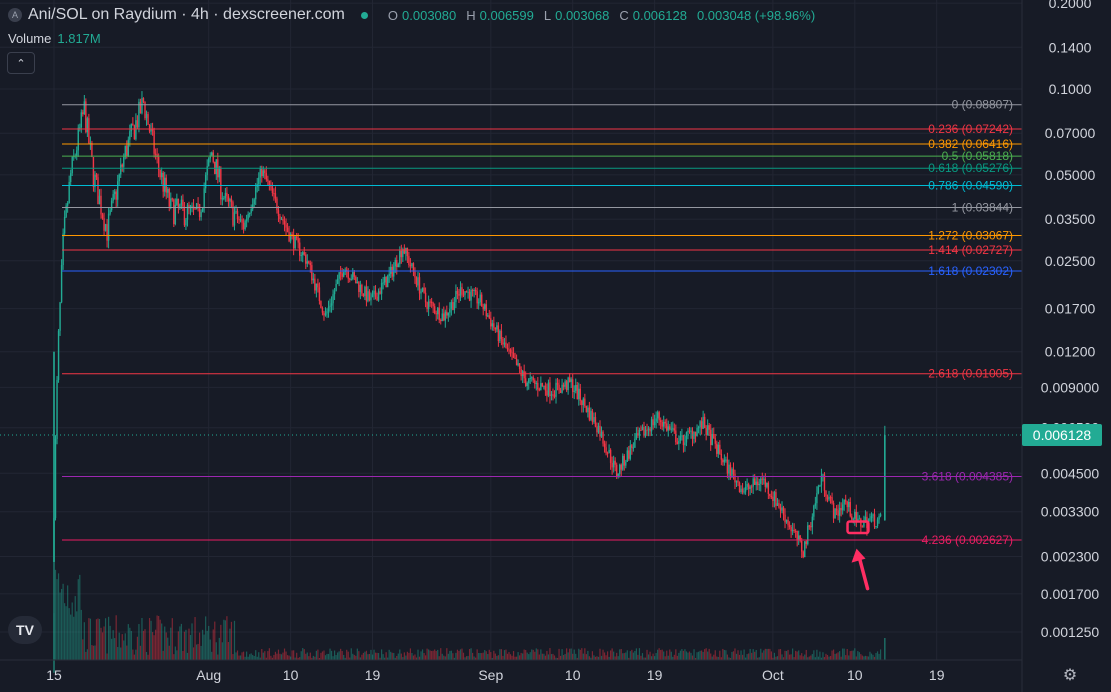  Describe the element at coordinates (970, 168) in the screenshot. I see `fib-label: 0.618 (0.05276)` at that location.